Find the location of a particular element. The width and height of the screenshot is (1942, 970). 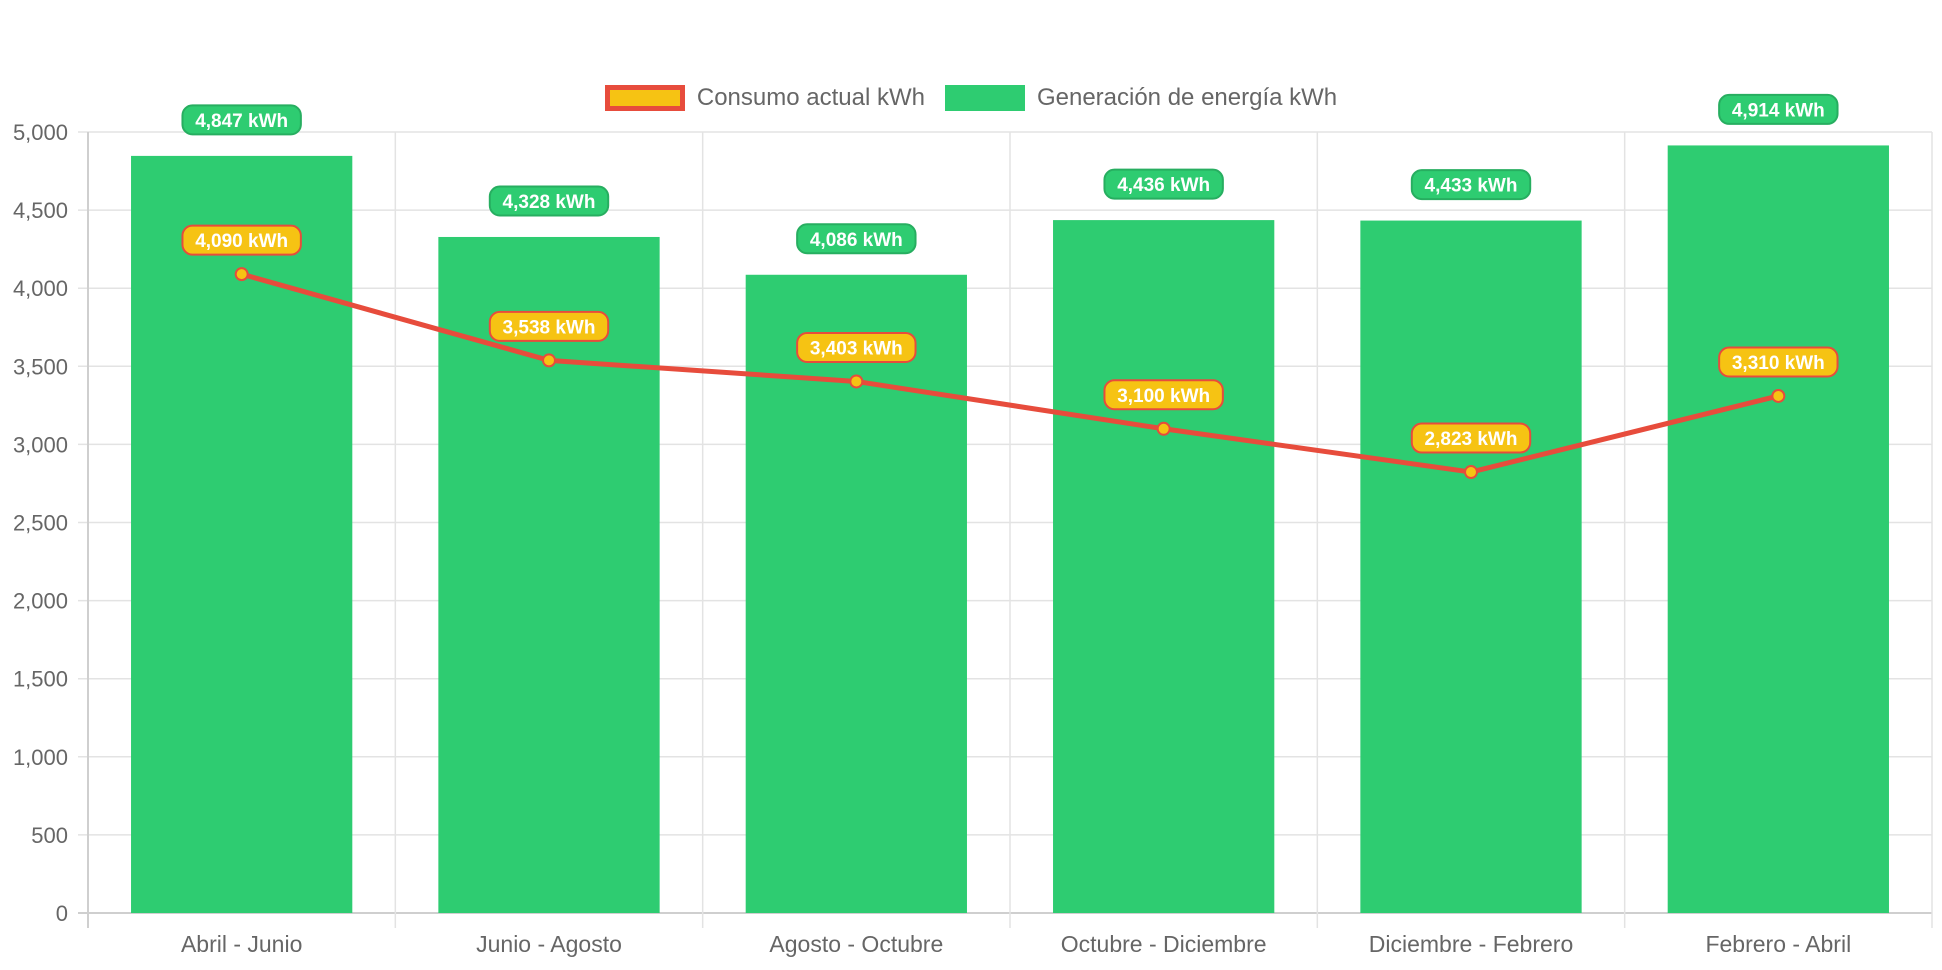

y-tick-label: 4,500 is located at coordinates (40, 210).